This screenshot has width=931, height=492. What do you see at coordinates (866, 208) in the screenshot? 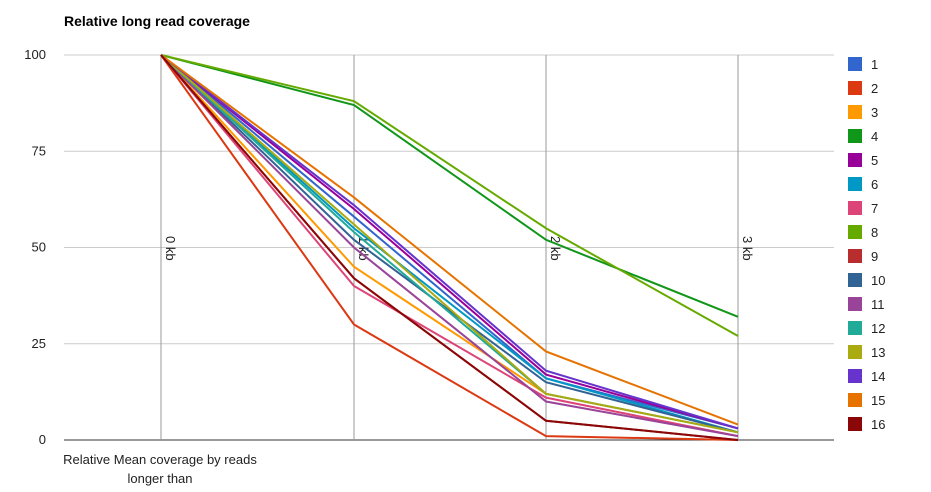
I see `legend-item: 7` at bounding box center [866, 208].